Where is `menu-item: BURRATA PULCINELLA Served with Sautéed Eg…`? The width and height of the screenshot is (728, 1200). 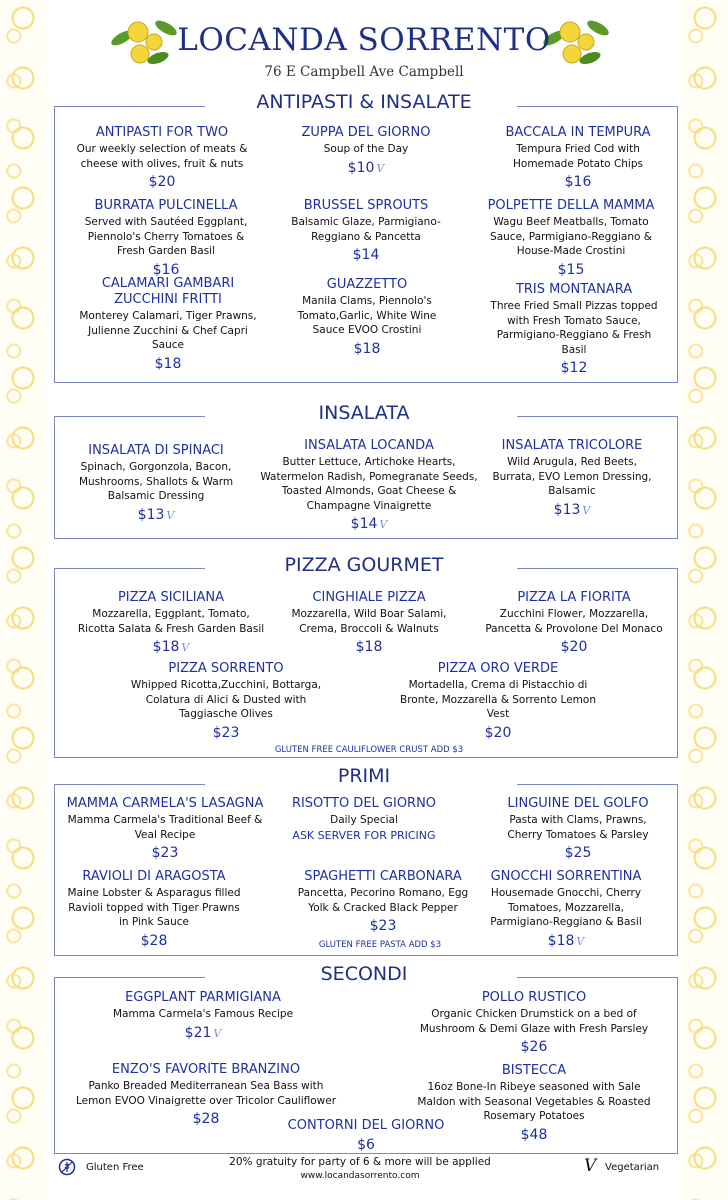 menu-item: BURRATA PULCINELLA Served with Sautéed Eg… is located at coordinates (166, 238).